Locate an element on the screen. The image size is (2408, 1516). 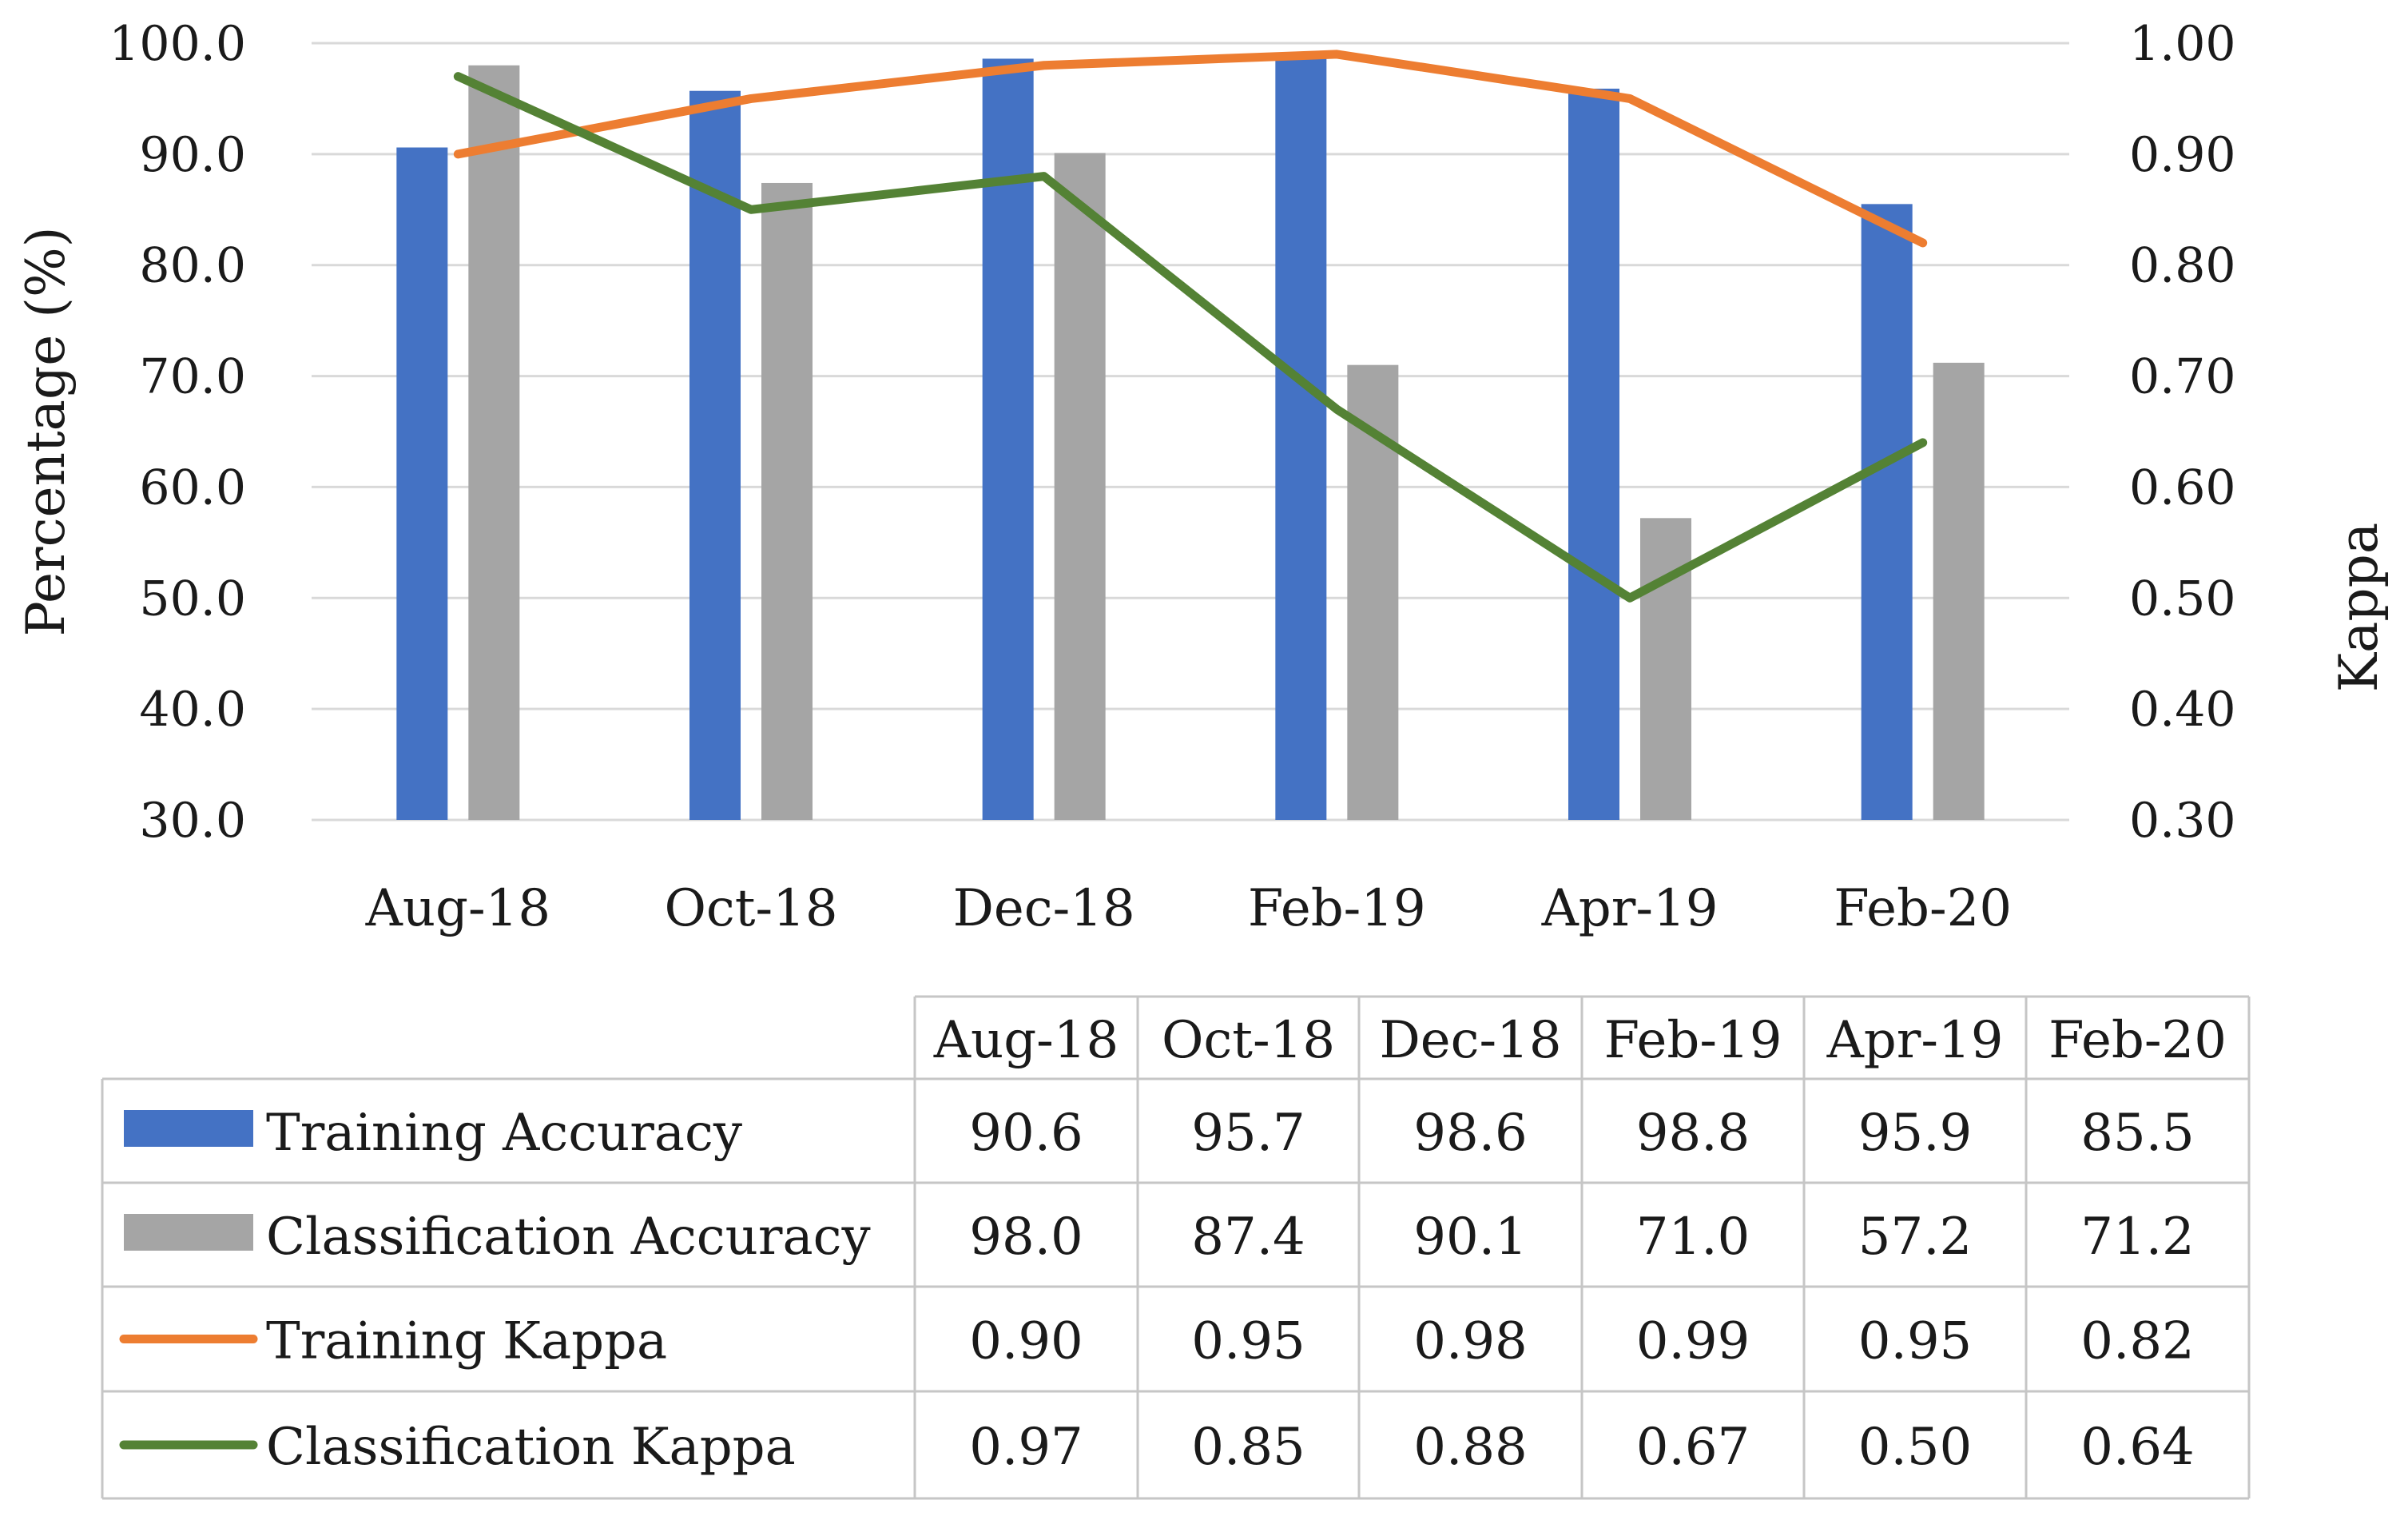
y2-tick-label: 0.70 is located at coordinates (2183, 377).